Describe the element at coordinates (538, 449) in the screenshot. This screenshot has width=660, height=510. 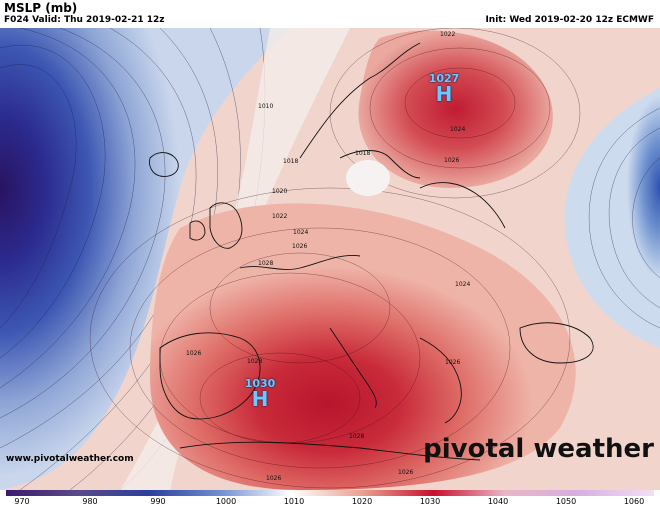
I see `brand-logo-text: pivotal weather` at that location.